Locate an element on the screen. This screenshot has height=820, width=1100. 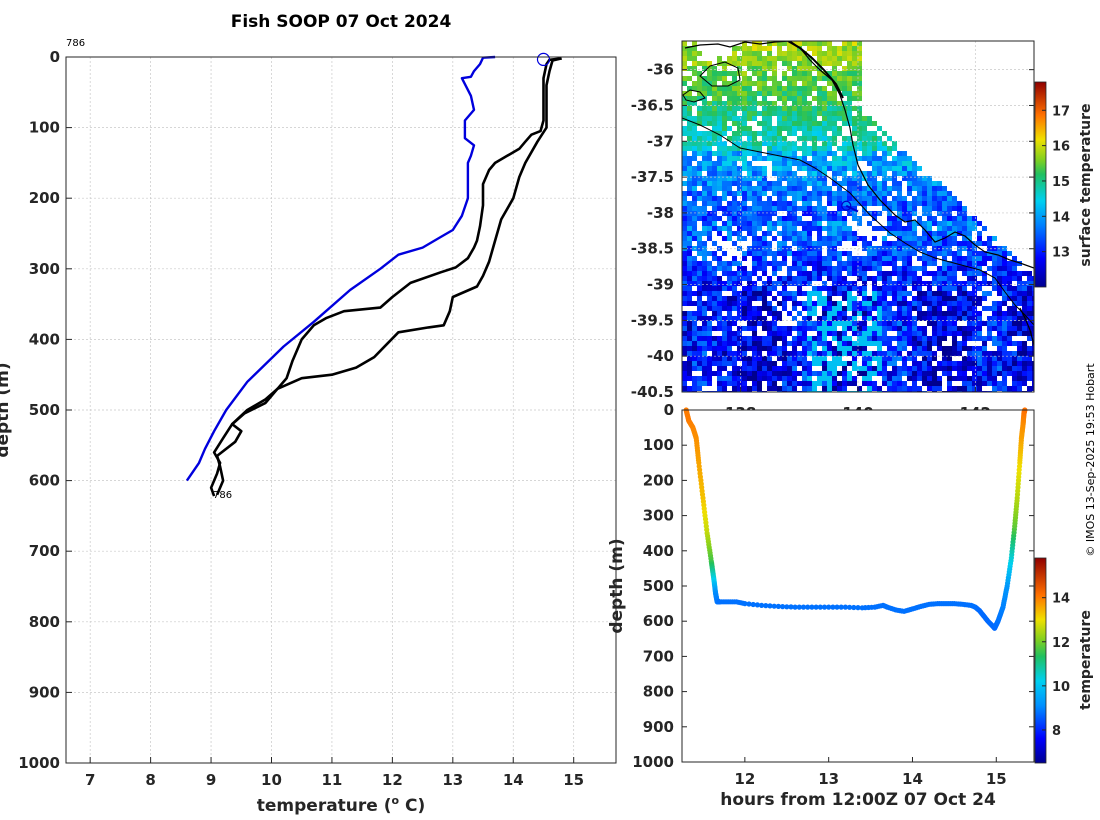
dive-point is located at coordinates (753, 604).